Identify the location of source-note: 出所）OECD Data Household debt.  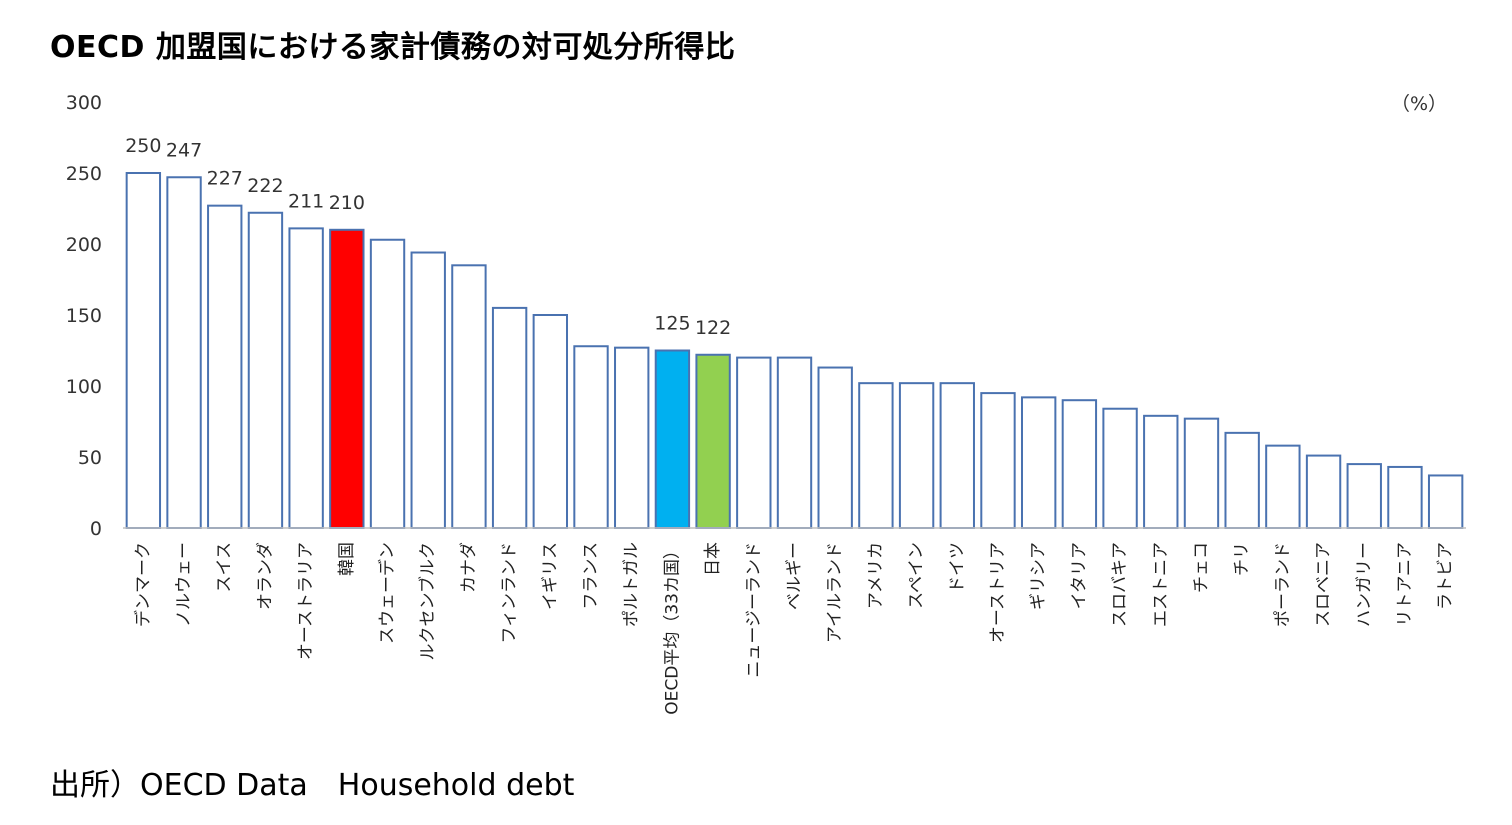
(312, 785).